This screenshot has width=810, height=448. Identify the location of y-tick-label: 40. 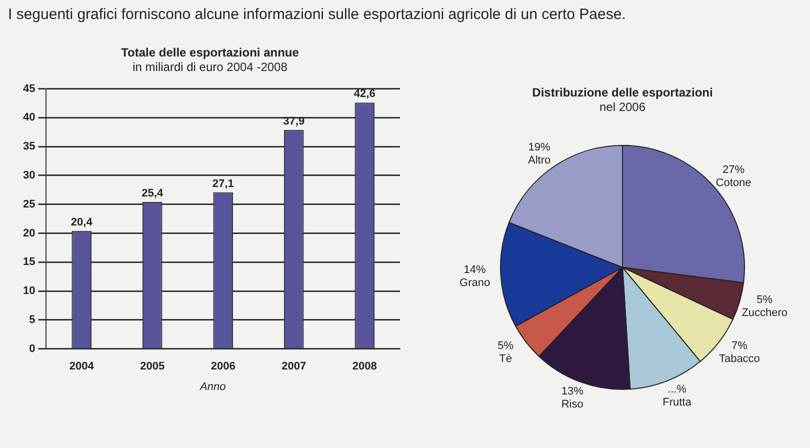
(29, 118).